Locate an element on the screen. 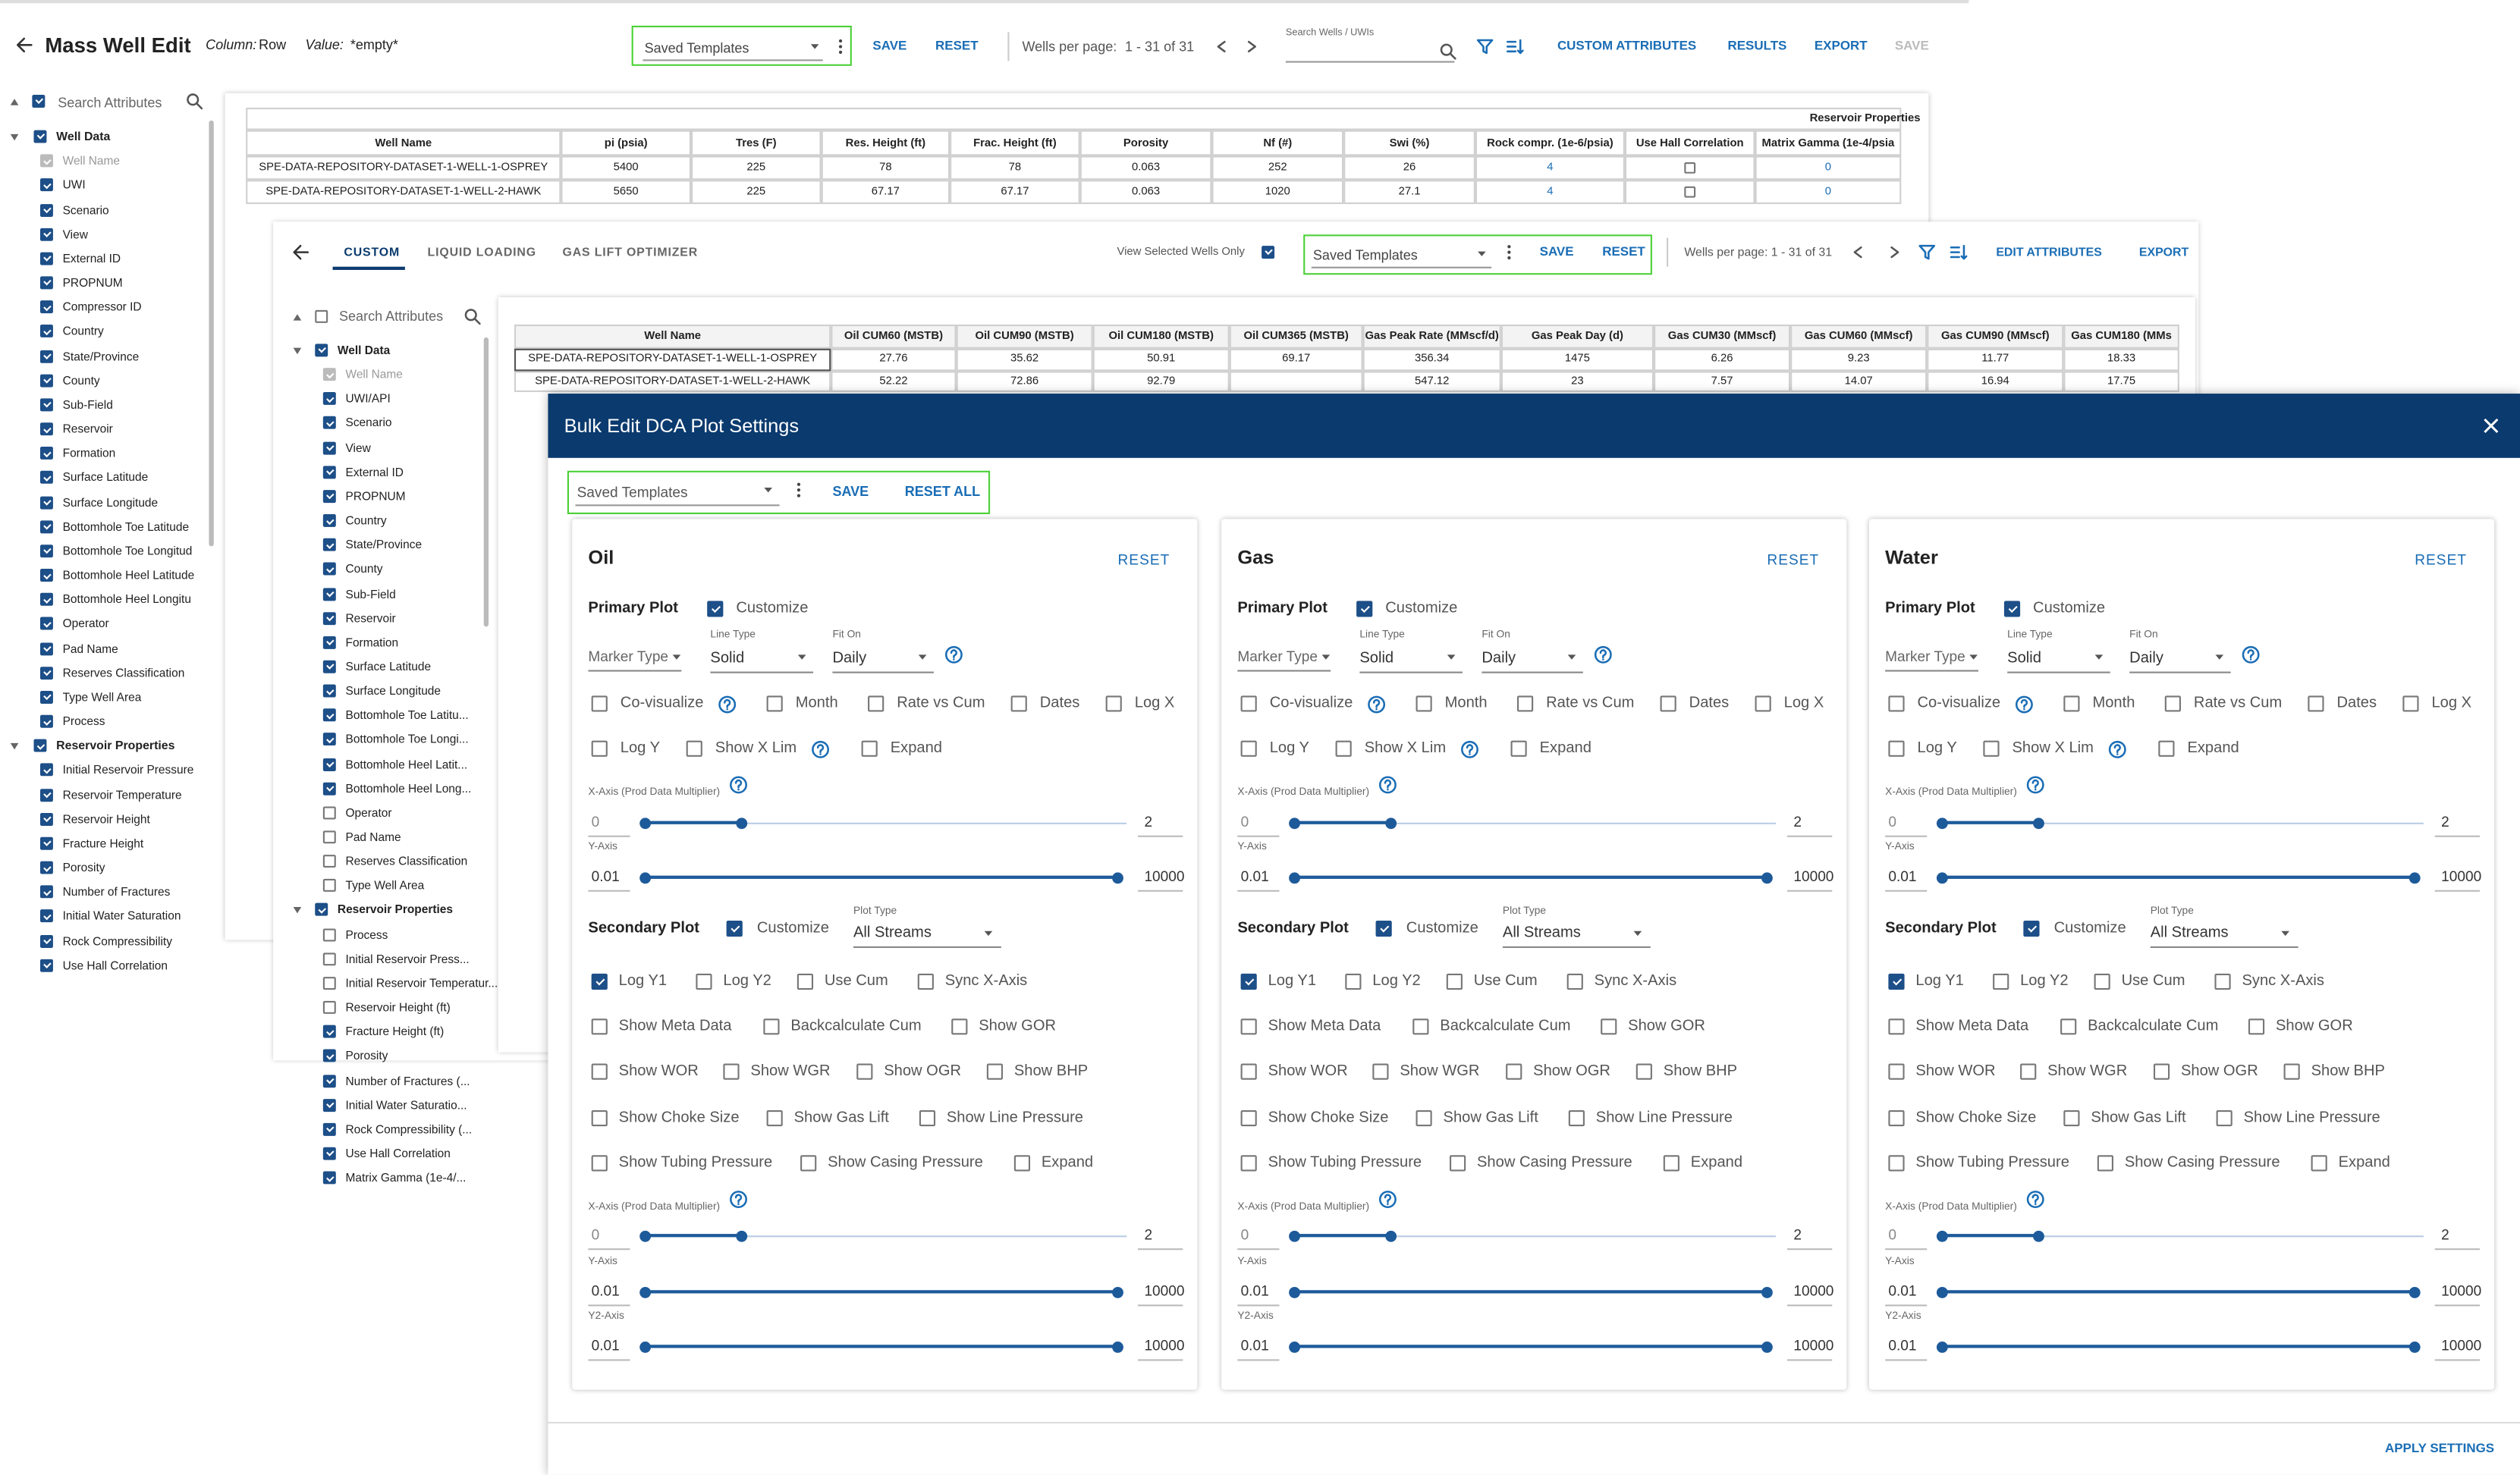 Image resolution: width=2520 pixels, height=1475 pixels. search-icon is located at coordinates (1448, 51).